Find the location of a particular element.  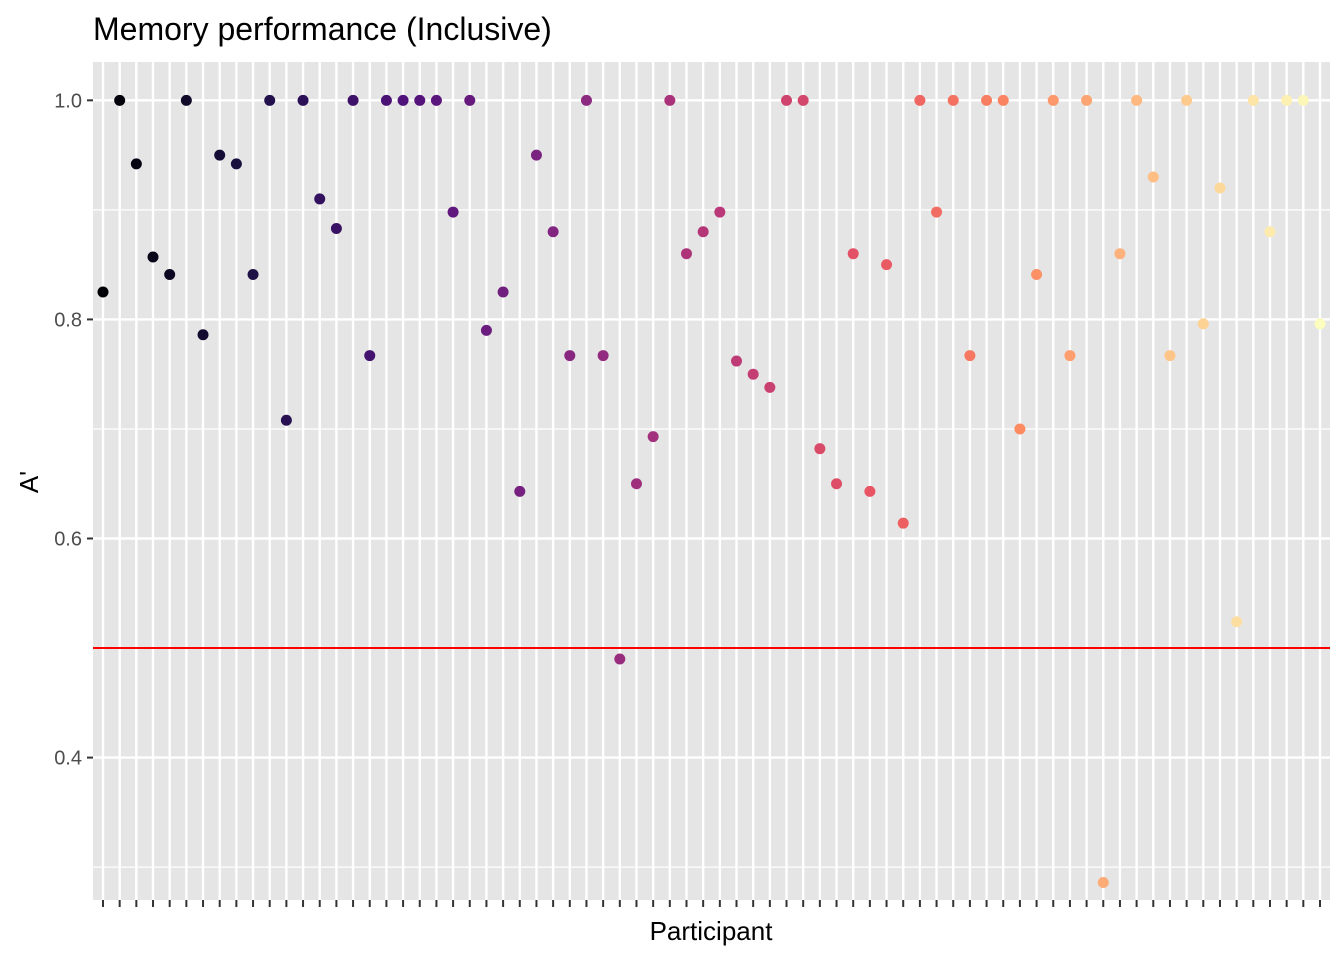

chart-title: Memory performance (Inclusive) is located at coordinates (322, 29).